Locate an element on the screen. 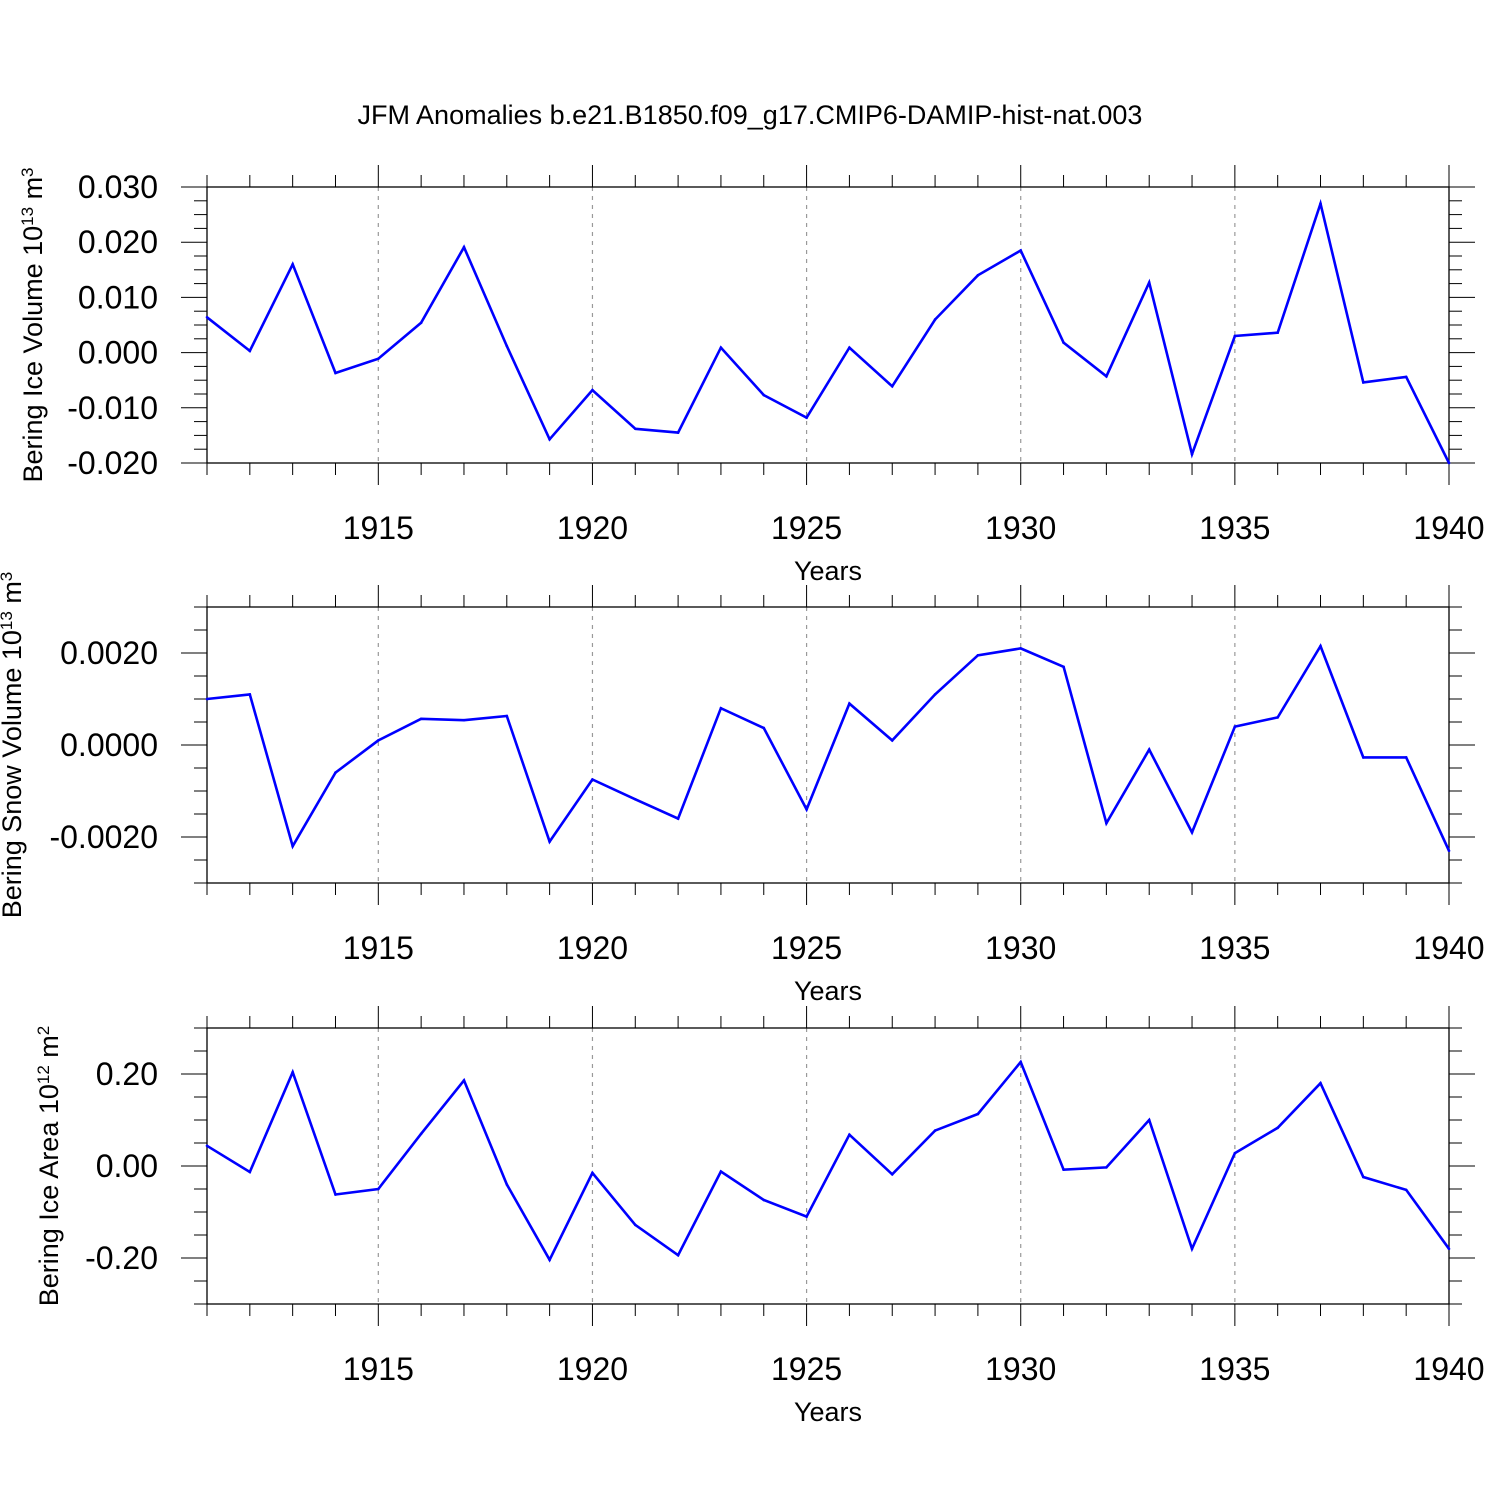  y-tick-label: 0.000 is located at coordinates (118, 353).